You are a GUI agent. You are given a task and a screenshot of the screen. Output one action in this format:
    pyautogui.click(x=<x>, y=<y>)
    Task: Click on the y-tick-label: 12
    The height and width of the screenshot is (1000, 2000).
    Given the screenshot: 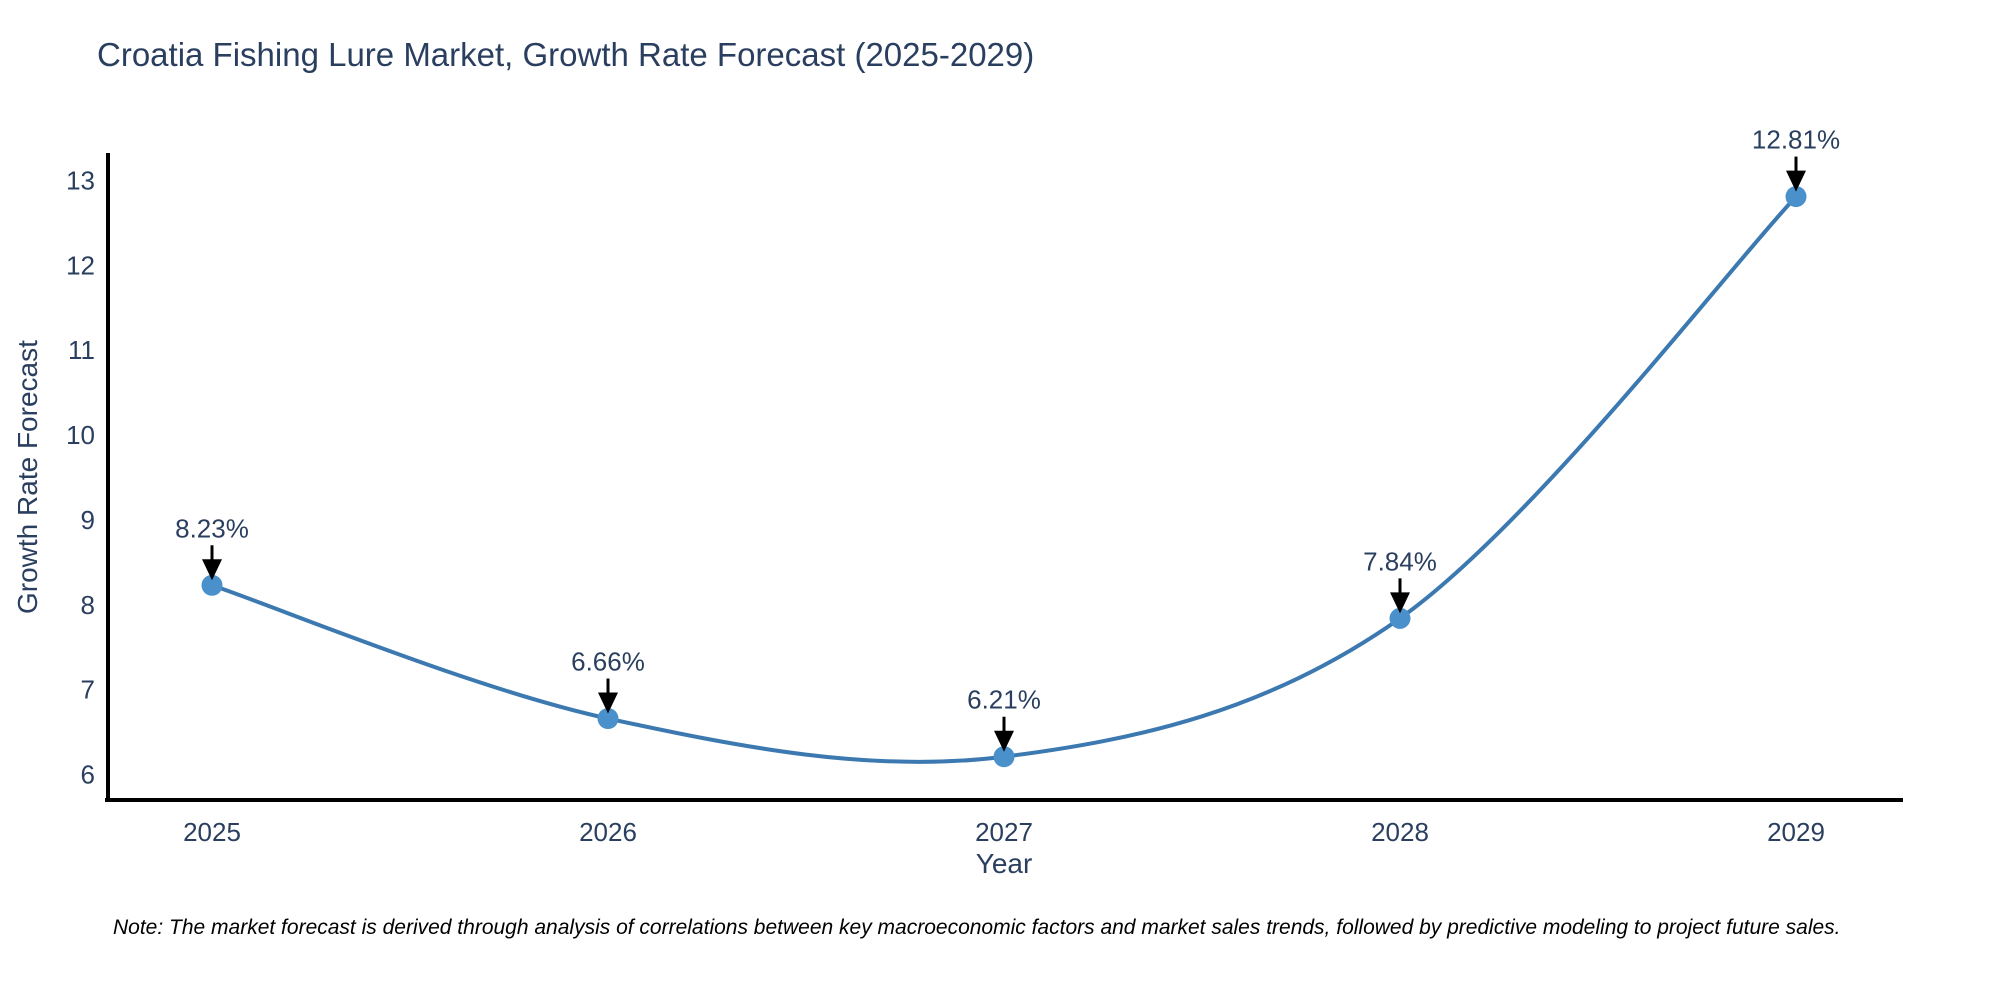 What is the action you would take?
    pyautogui.click(x=80, y=265)
    